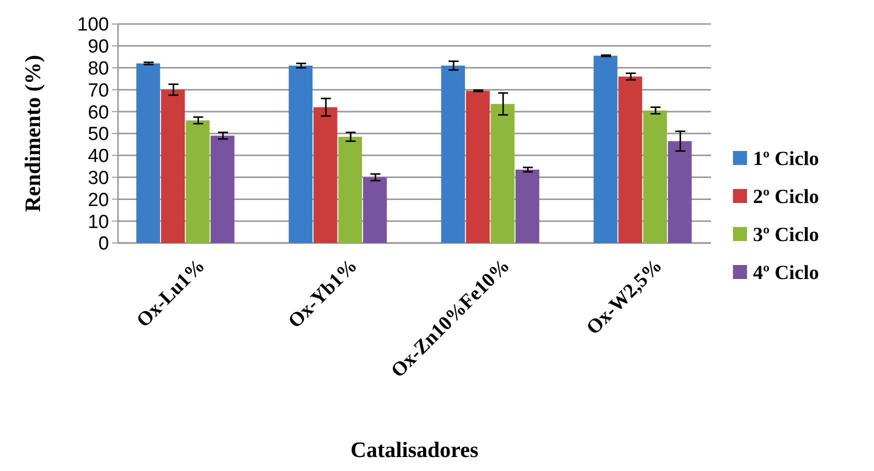 The image size is (874, 471). I want to click on legend-label: 4º Ciclo, so click(786, 273).